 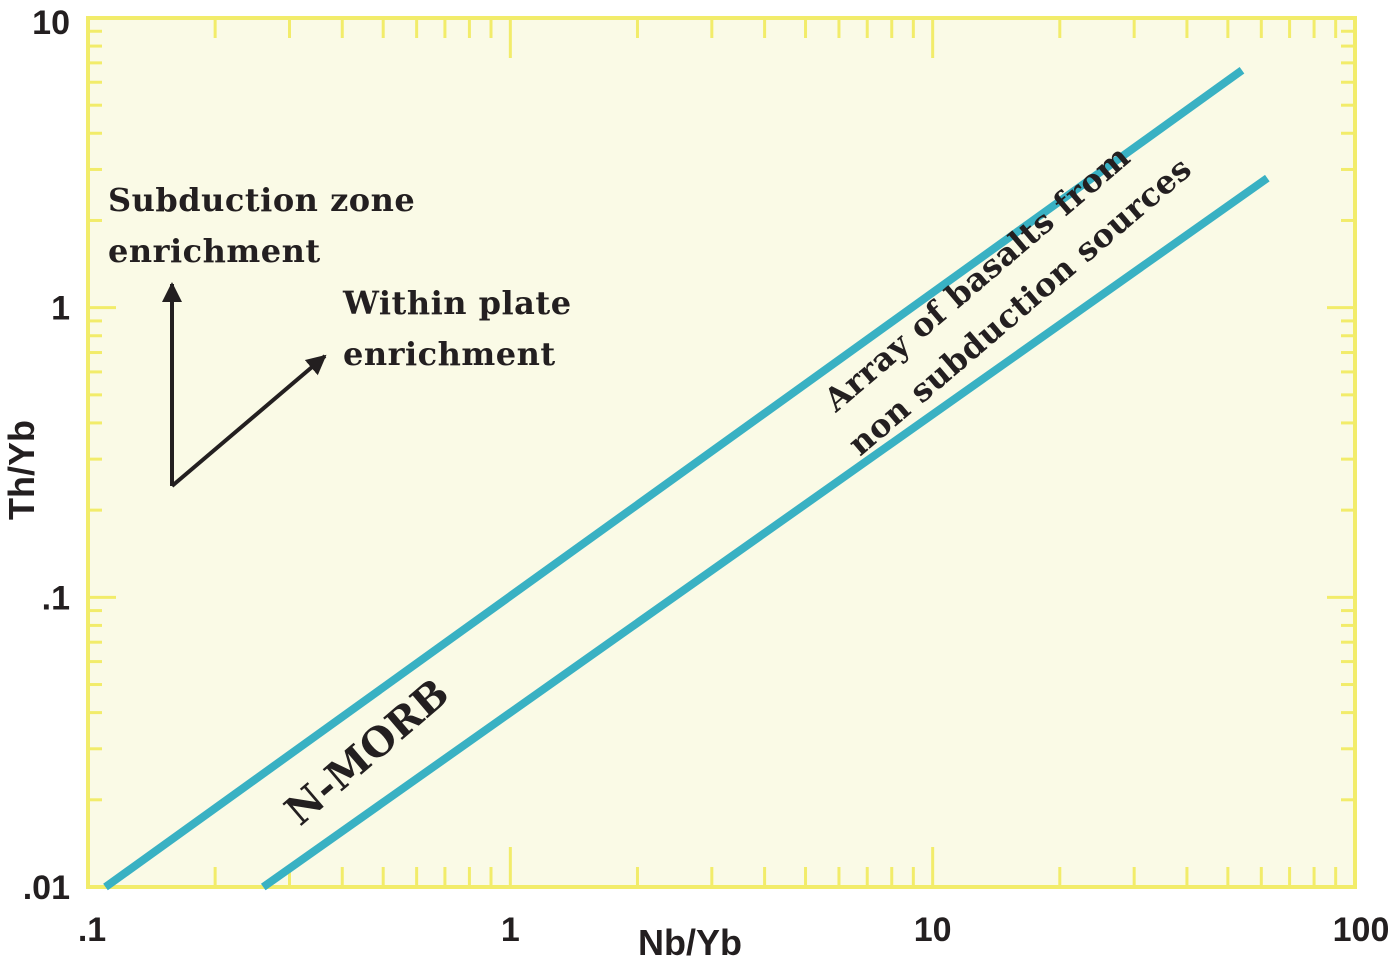 I want to click on within-plate-annotation: Within plate enrichment, so click(x=457, y=328).